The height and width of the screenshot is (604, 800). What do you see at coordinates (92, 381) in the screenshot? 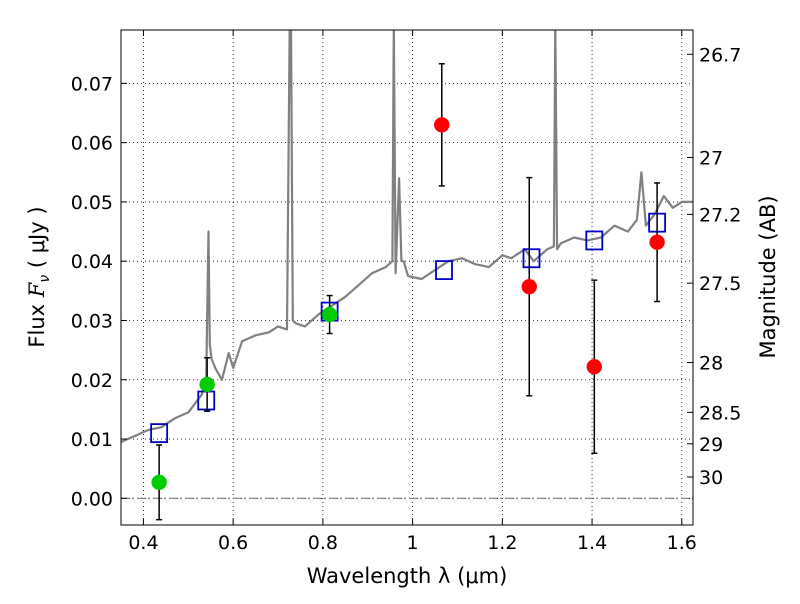
I see `y-tick-label: 0.02` at bounding box center [92, 381].